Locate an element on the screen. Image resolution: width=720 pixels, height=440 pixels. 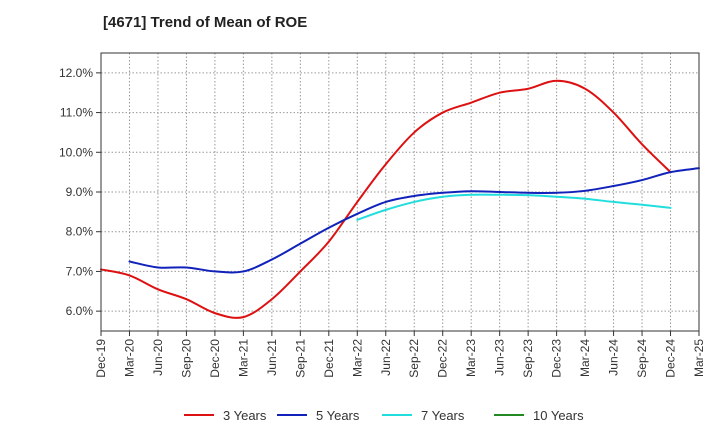
x-tick-label: Jun-21 is located at coordinates (272, 357).